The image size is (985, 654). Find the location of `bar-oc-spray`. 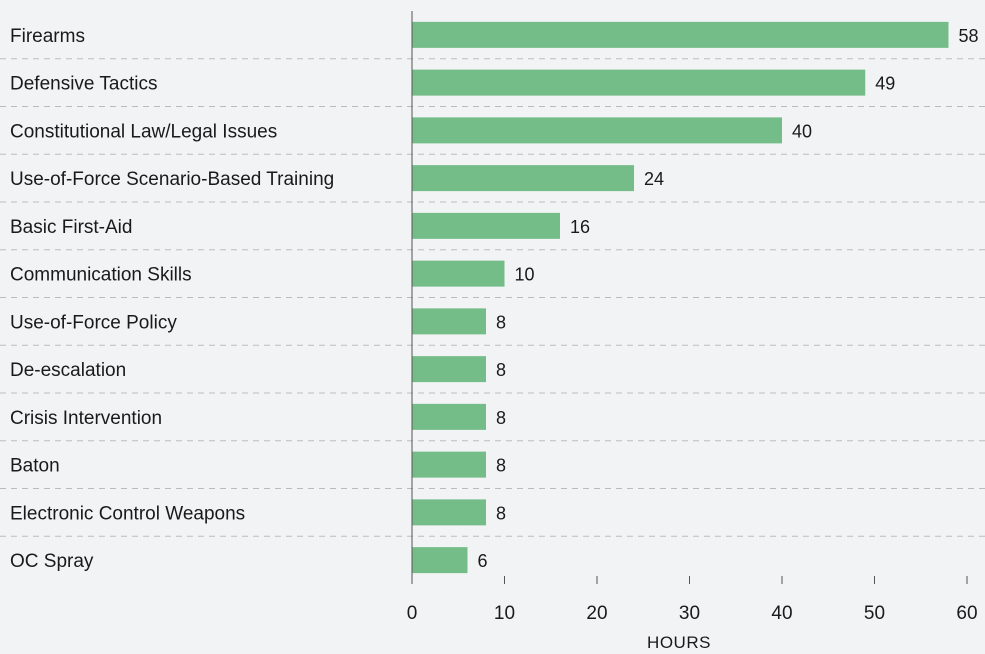

bar-oc-spray is located at coordinates (440, 560).